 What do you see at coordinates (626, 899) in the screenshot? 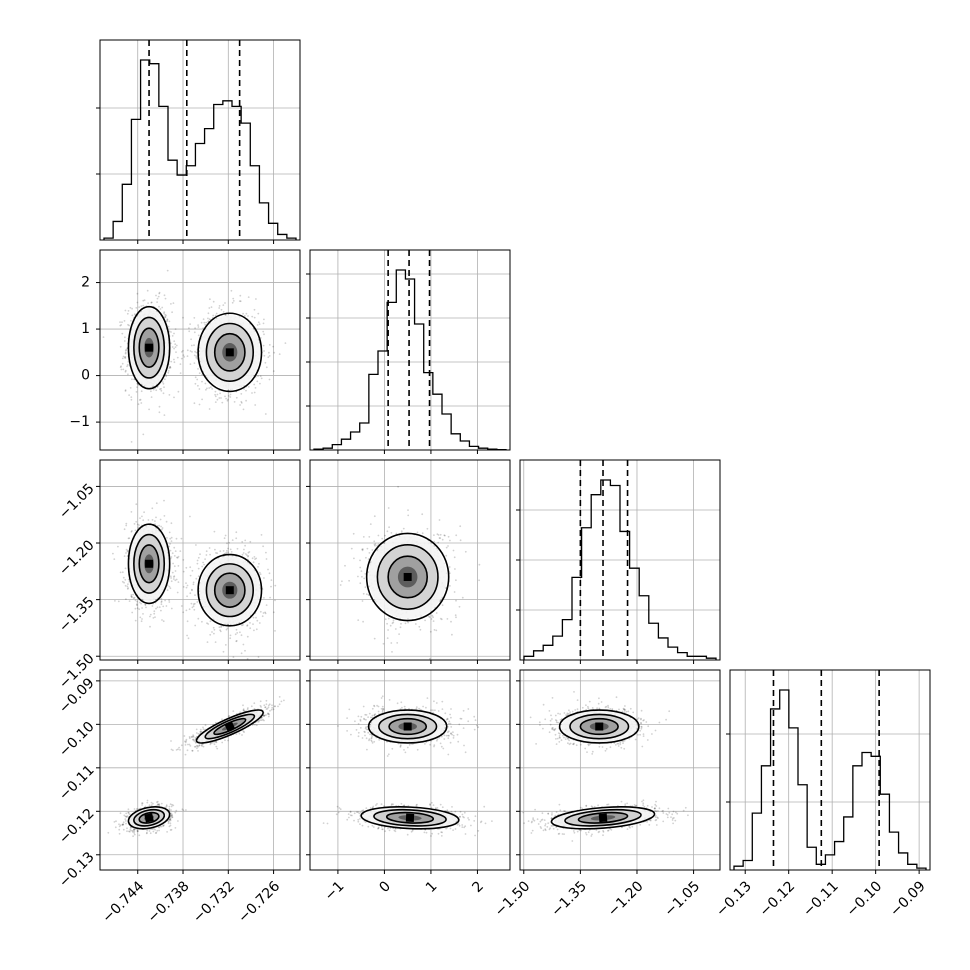
I see `xtick-label-2-2: −1.20` at bounding box center [626, 899].